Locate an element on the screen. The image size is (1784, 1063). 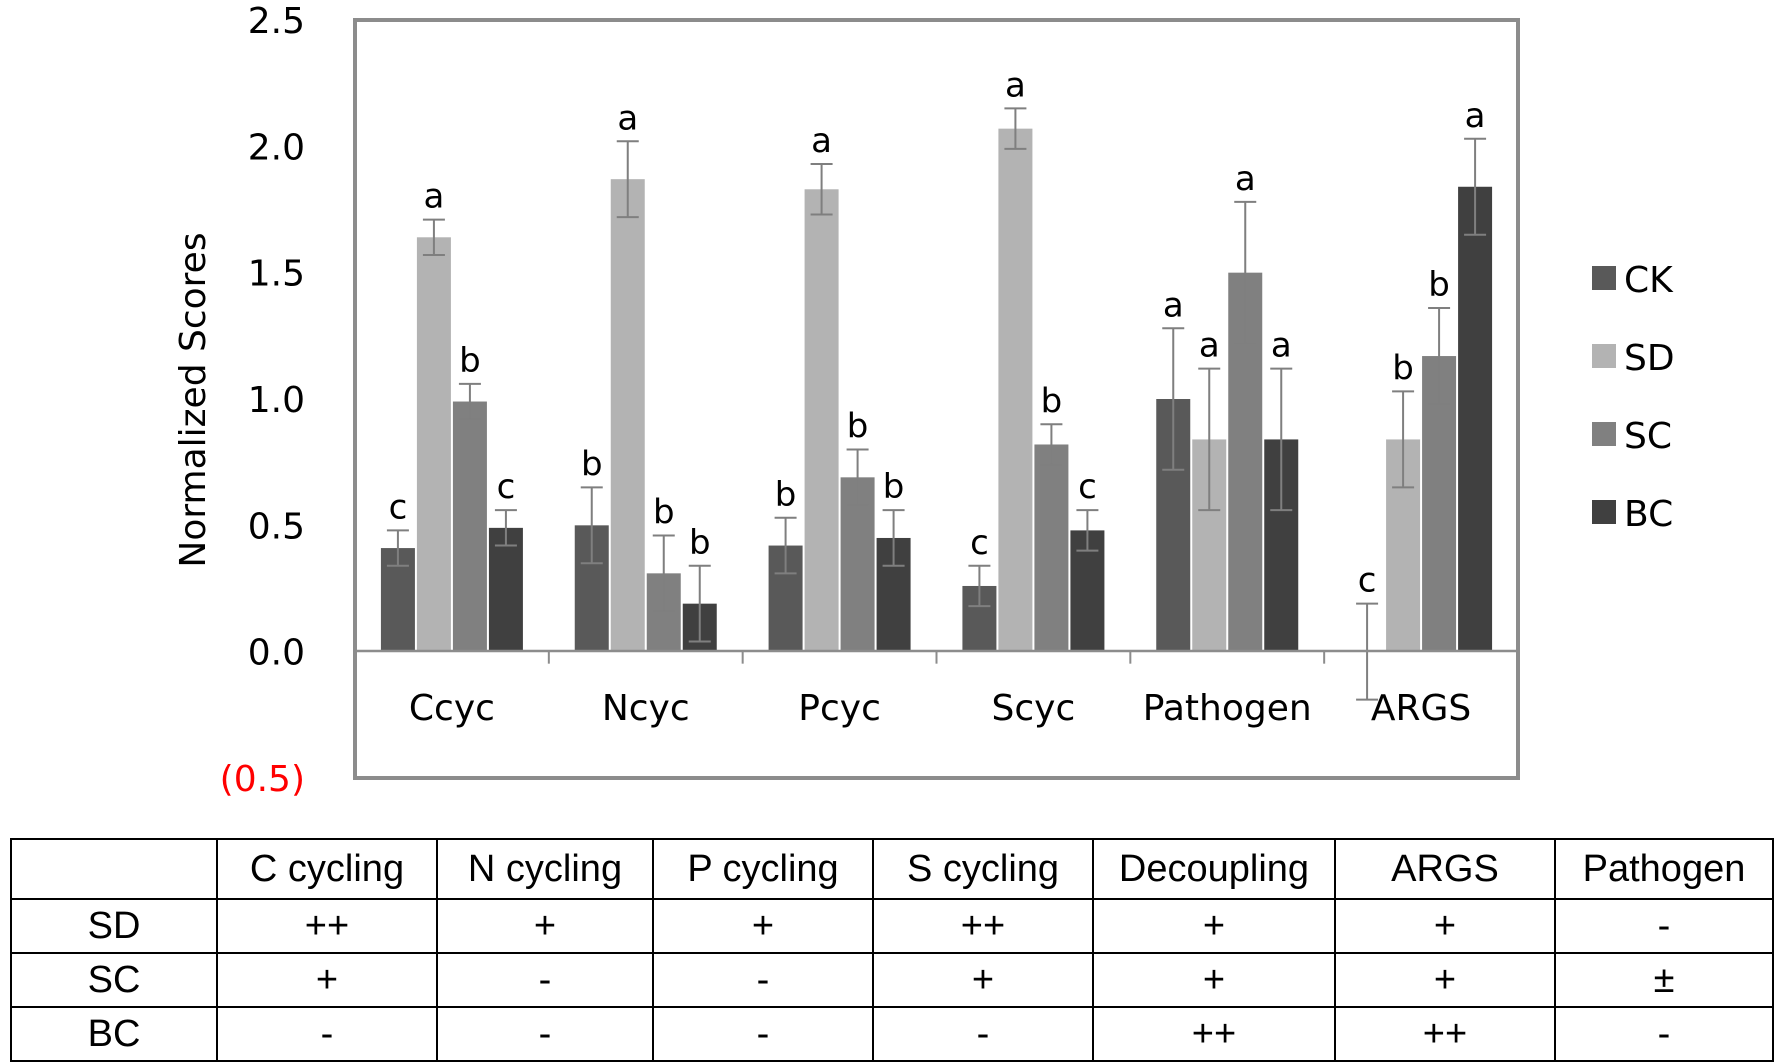
table-cell: ± is located at coordinates (1664, 980).